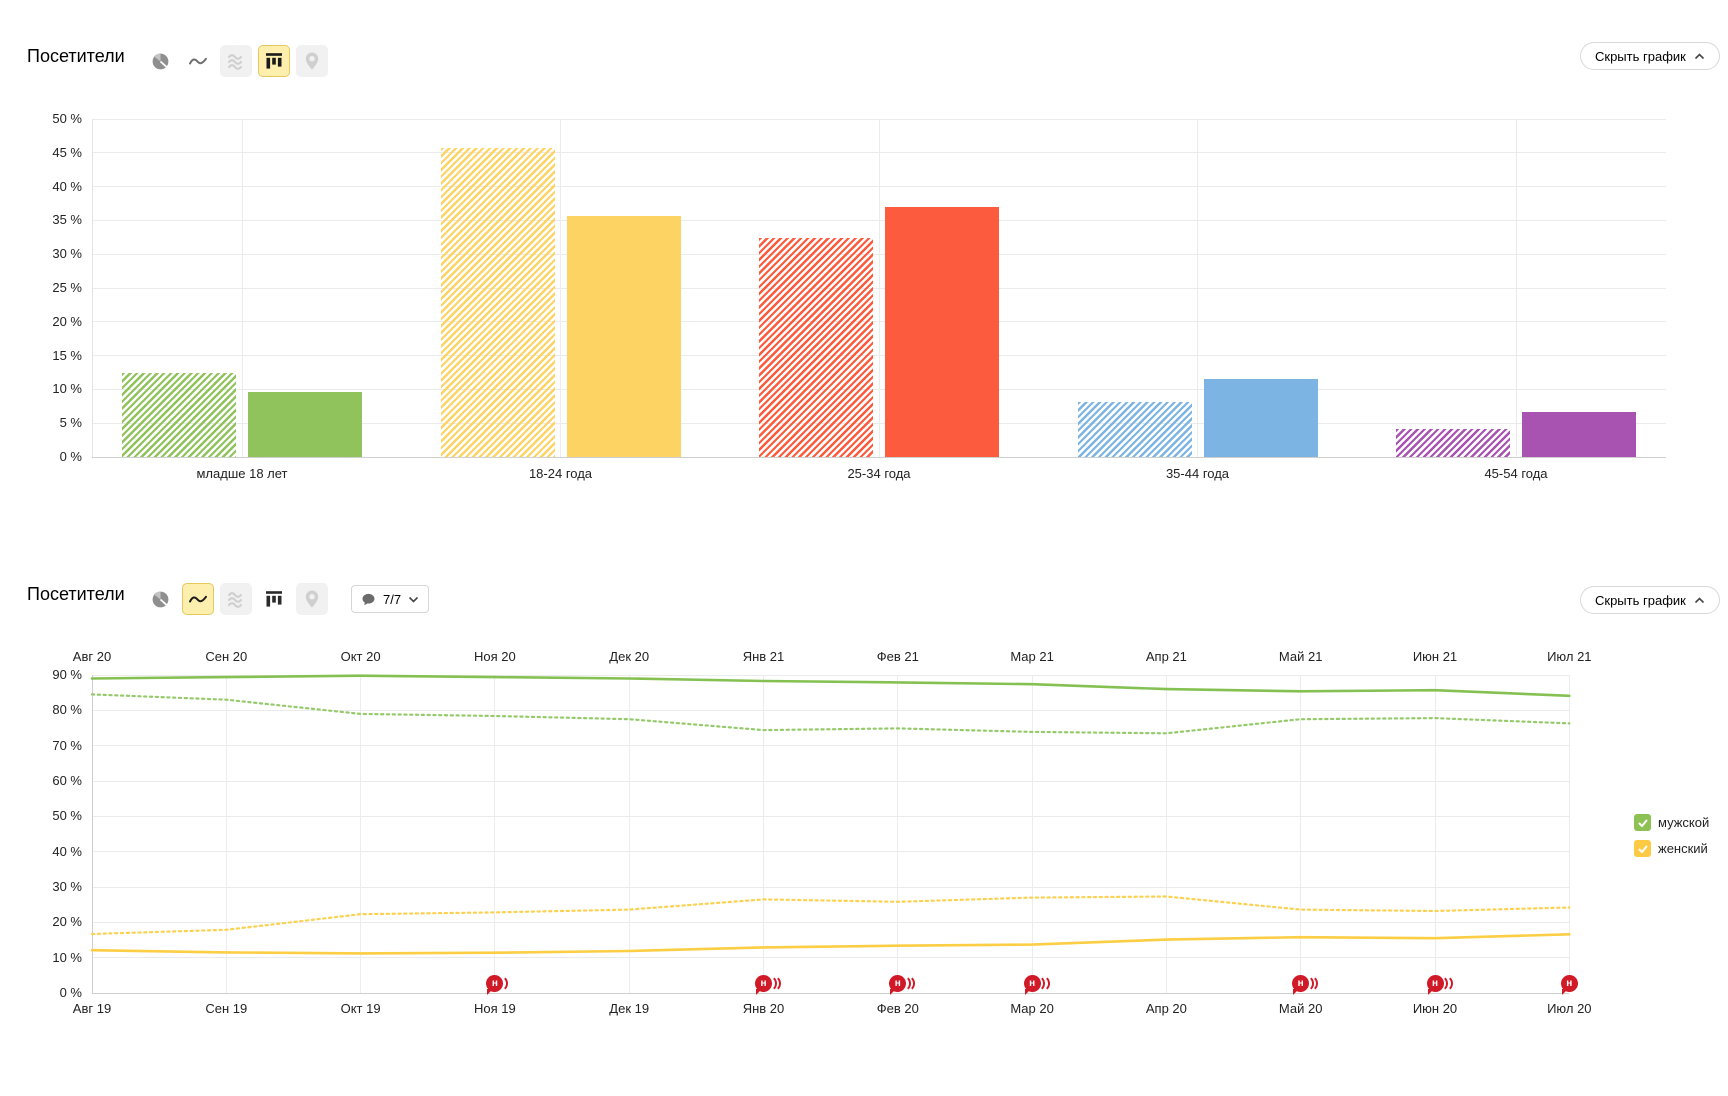 The width and height of the screenshot is (1728, 1096). What do you see at coordinates (1197, 473) in the screenshot?
I see `x-axis-label: 35-44 года` at bounding box center [1197, 473].